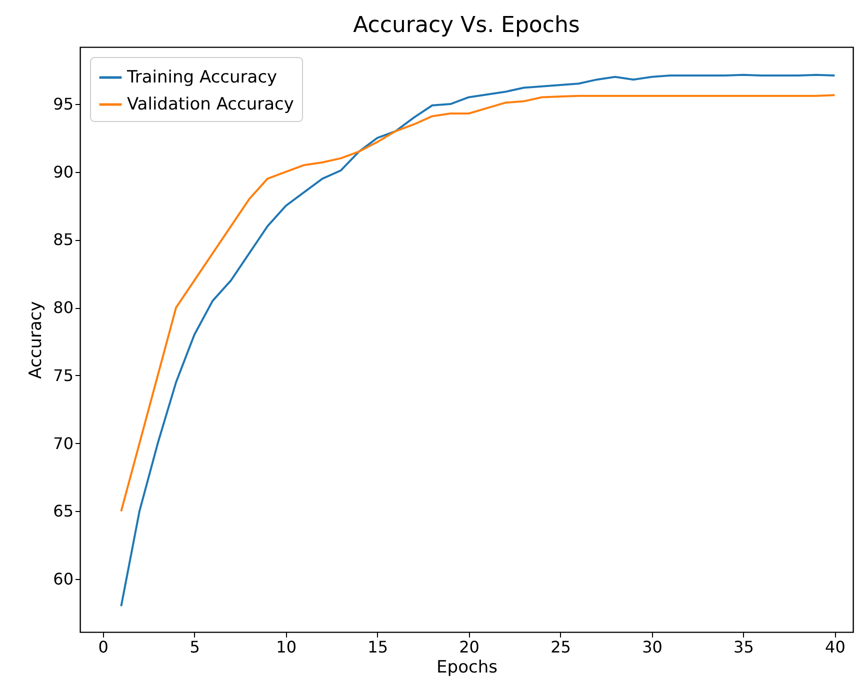 The height and width of the screenshot is (700, 864). What do you see at coordinates (467, 668) in the screenshot?
I see `x-axis-title: Epochs` at bounding box center [467, 668].